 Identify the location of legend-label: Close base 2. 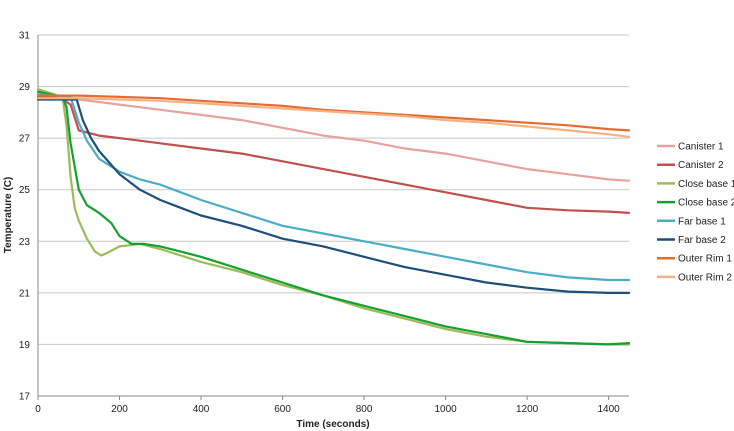
(706, 203).